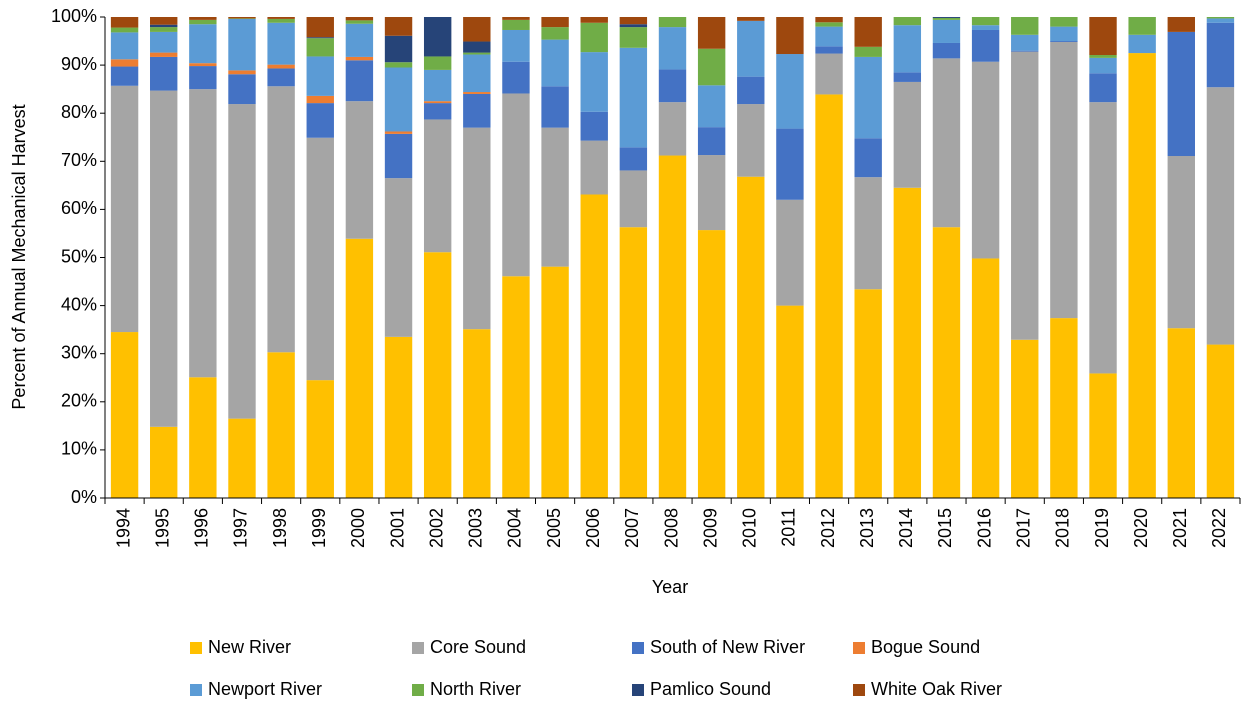 Image resolution: width=1243 pixels, height=704 pixels. Describe the element at coordinates (828, 528) in the screenshot. I see `x-tick-label: 2012` at that location.